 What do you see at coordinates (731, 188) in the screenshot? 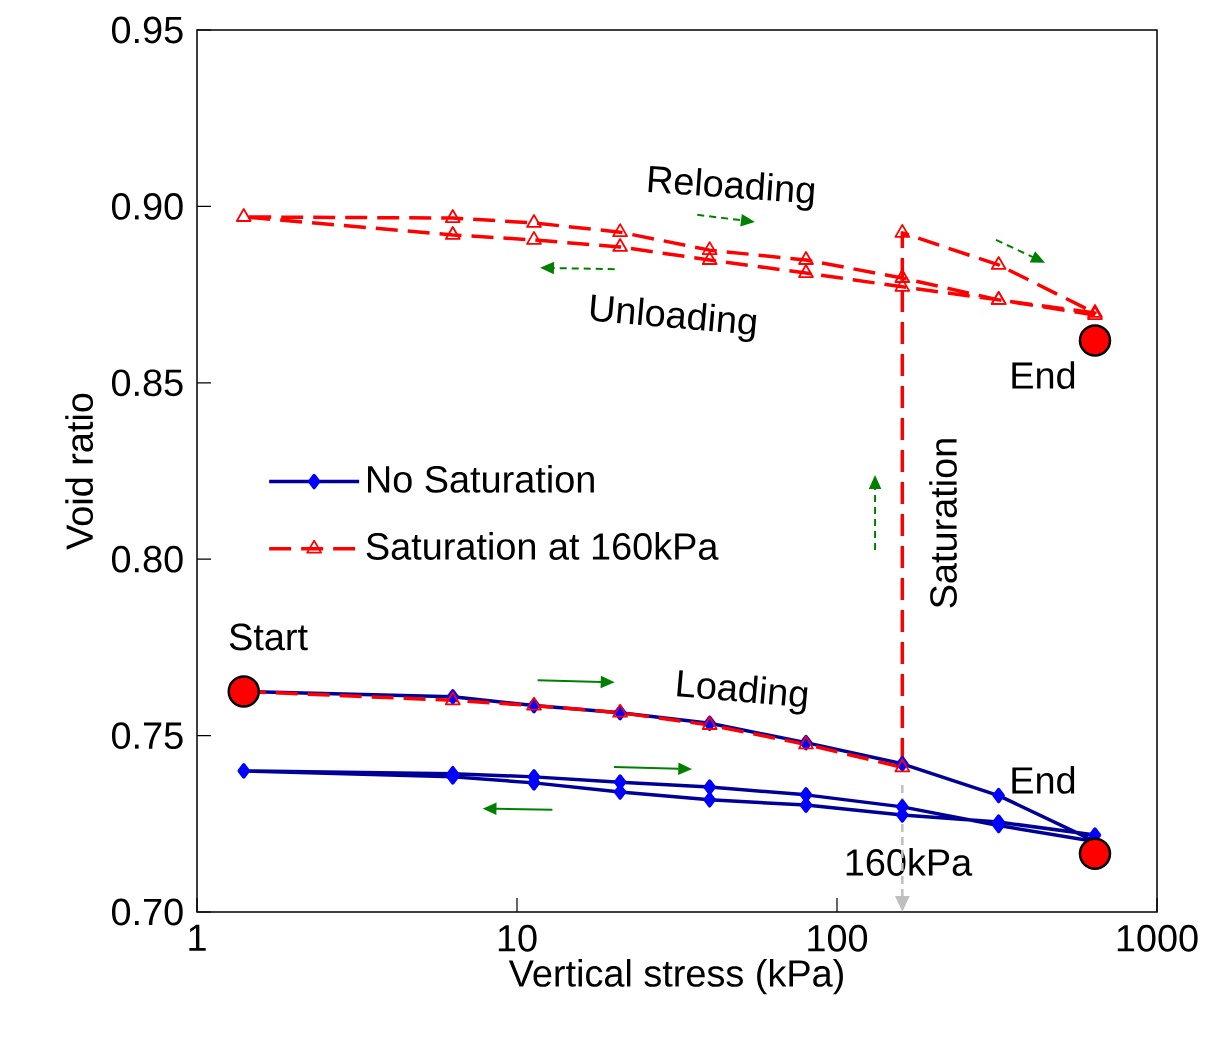
I see `annotation: Reloading` at bounding box center [731, 188].